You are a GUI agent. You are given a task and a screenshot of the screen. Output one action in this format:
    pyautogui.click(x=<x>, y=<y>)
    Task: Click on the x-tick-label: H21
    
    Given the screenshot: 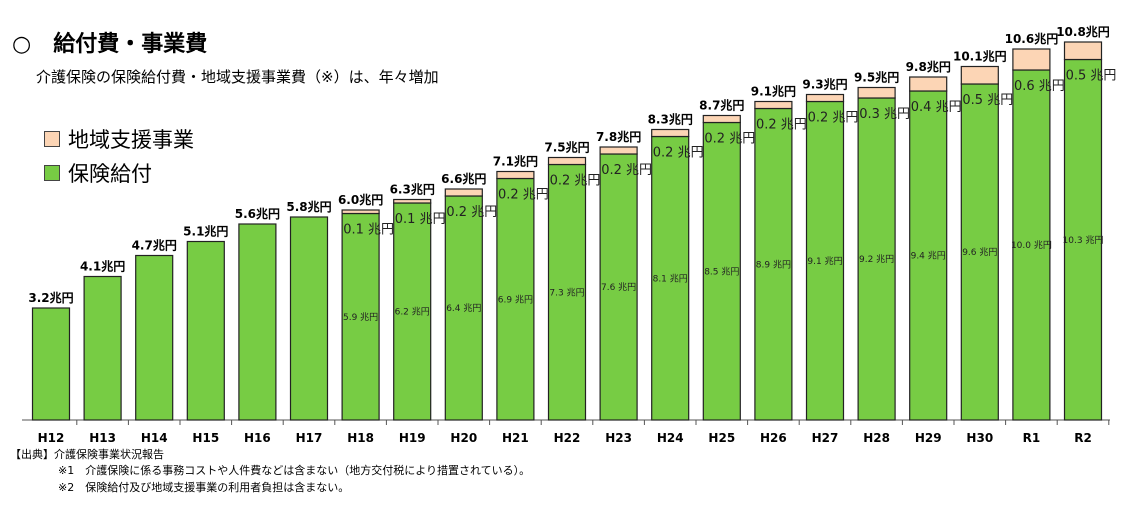 What is the action you would take?
    pyautogui.click(x=515, y=438)
    